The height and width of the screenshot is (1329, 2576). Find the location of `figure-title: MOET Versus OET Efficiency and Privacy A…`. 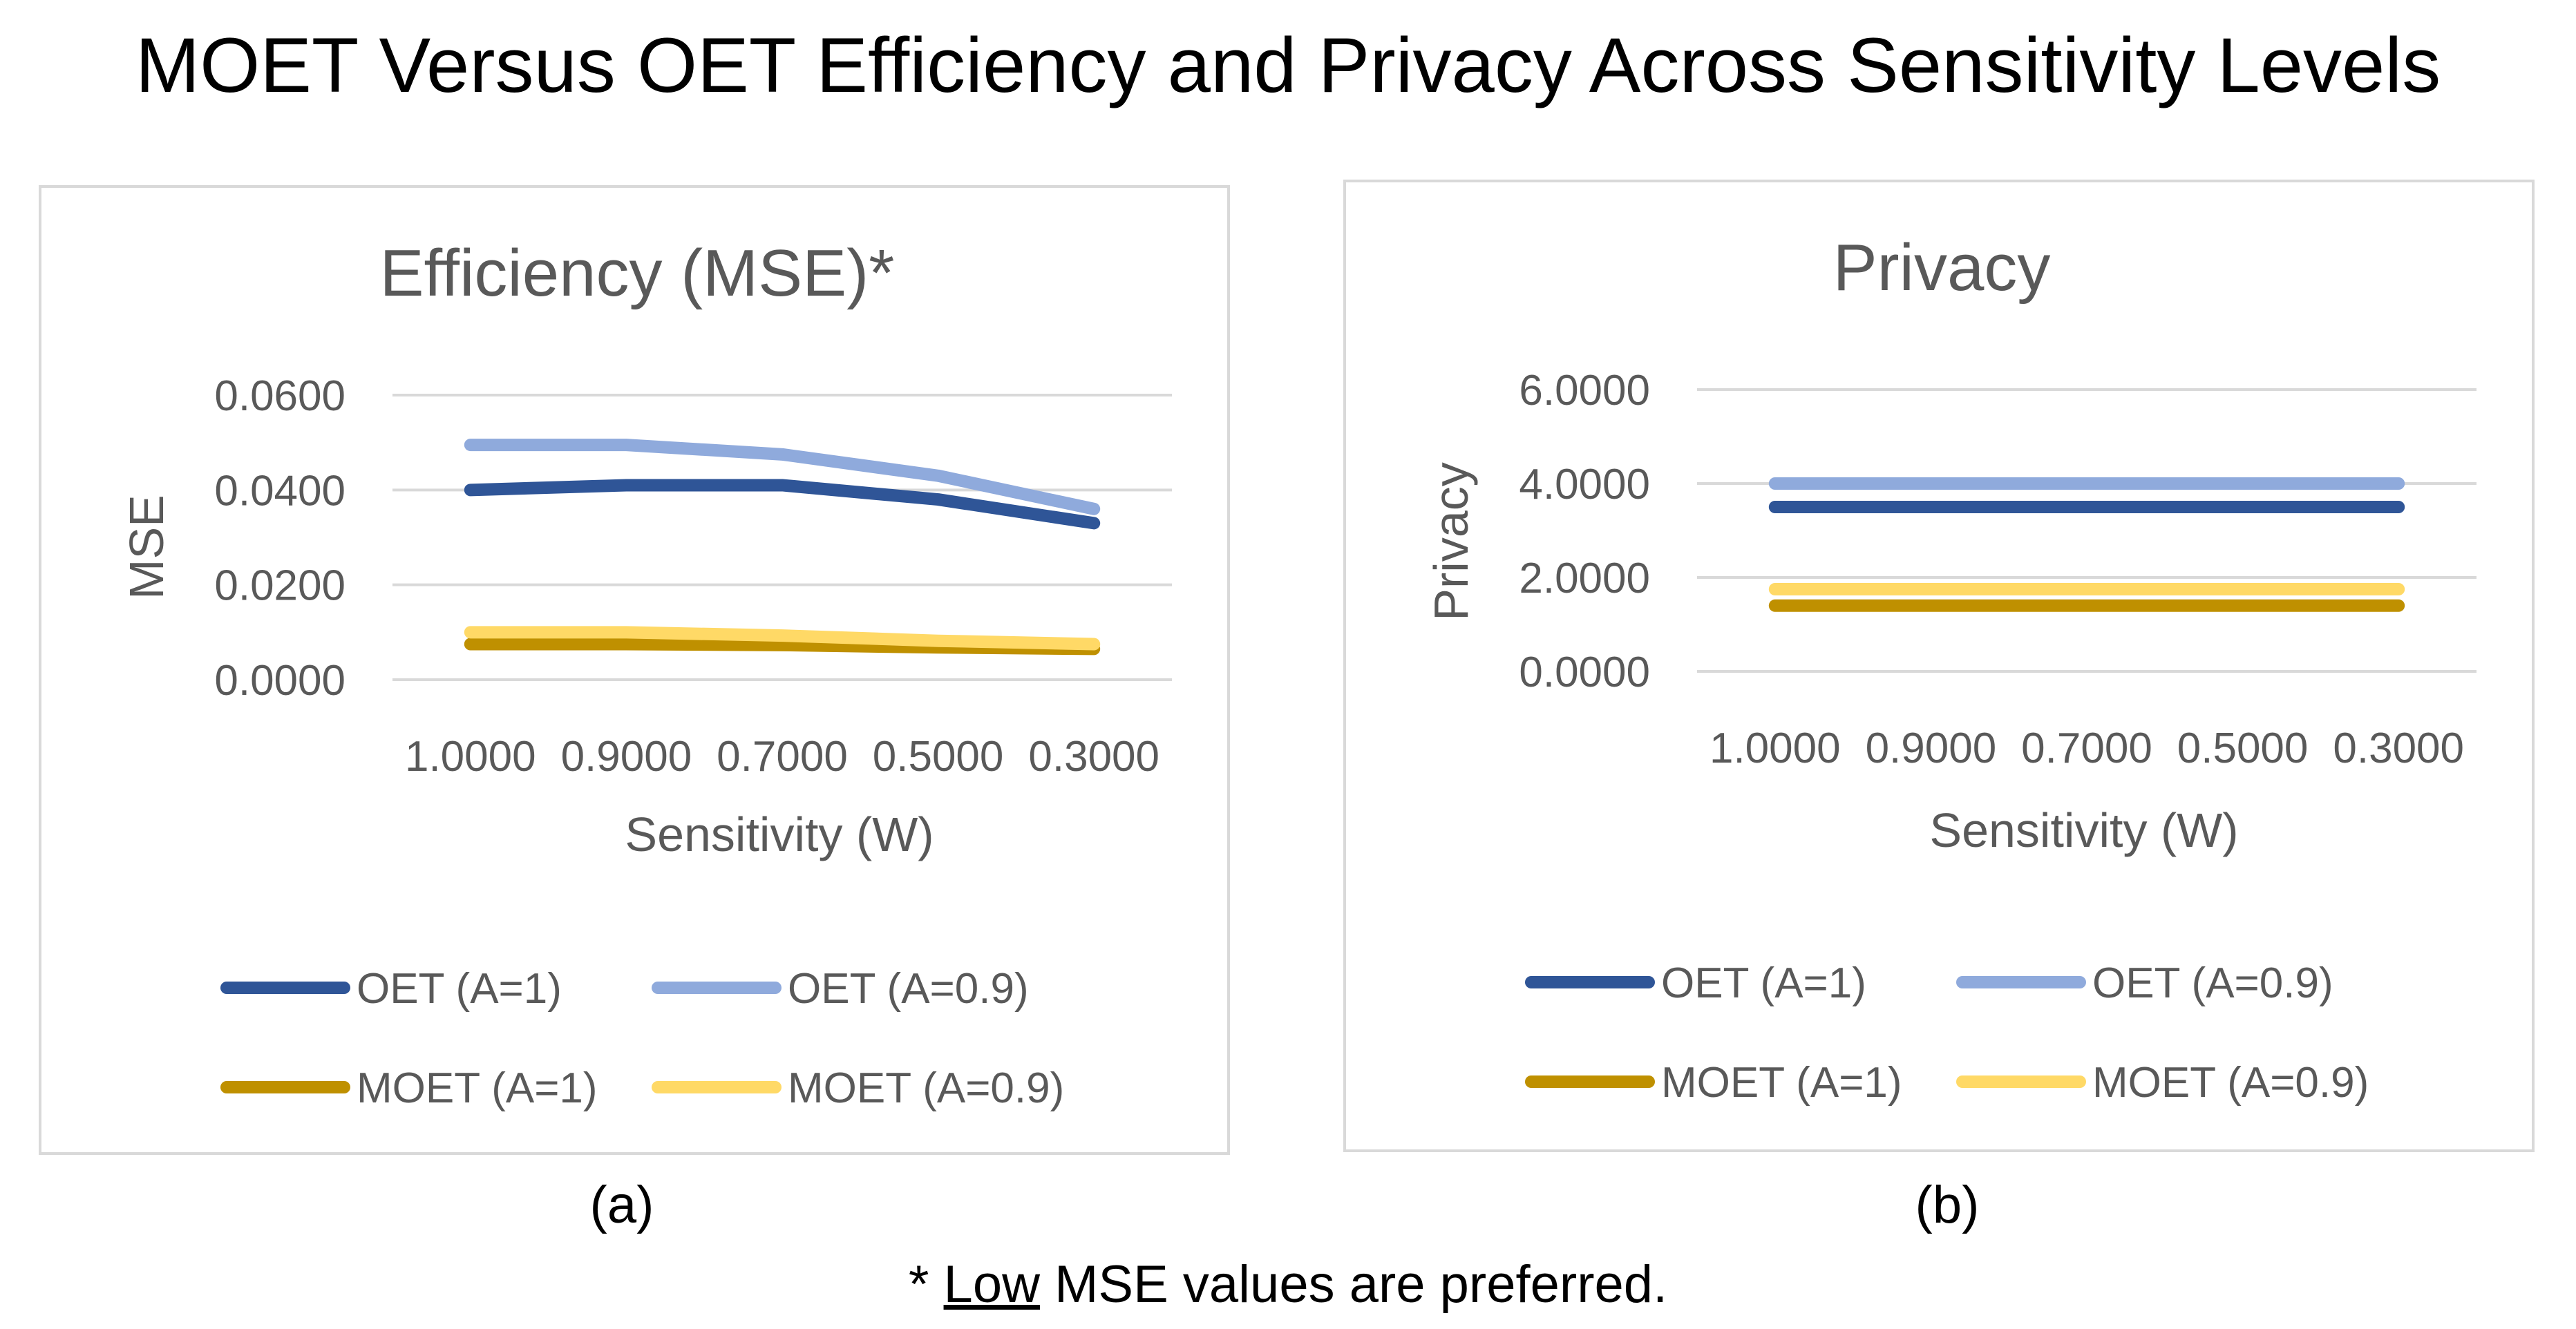

figure-title: MOET Versus OET Efficiency and Privacy A… is located at coordinates (1288, 65).